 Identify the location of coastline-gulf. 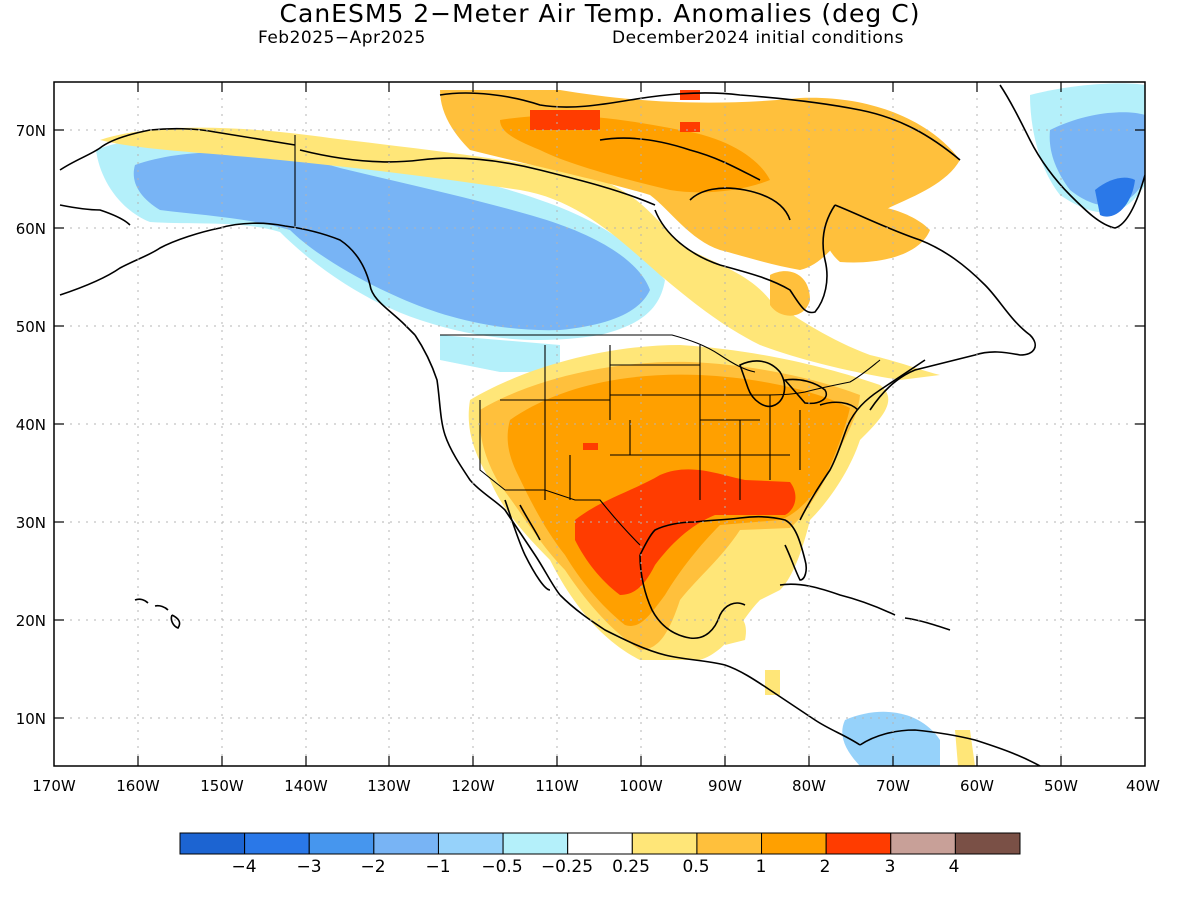
(723, 577).